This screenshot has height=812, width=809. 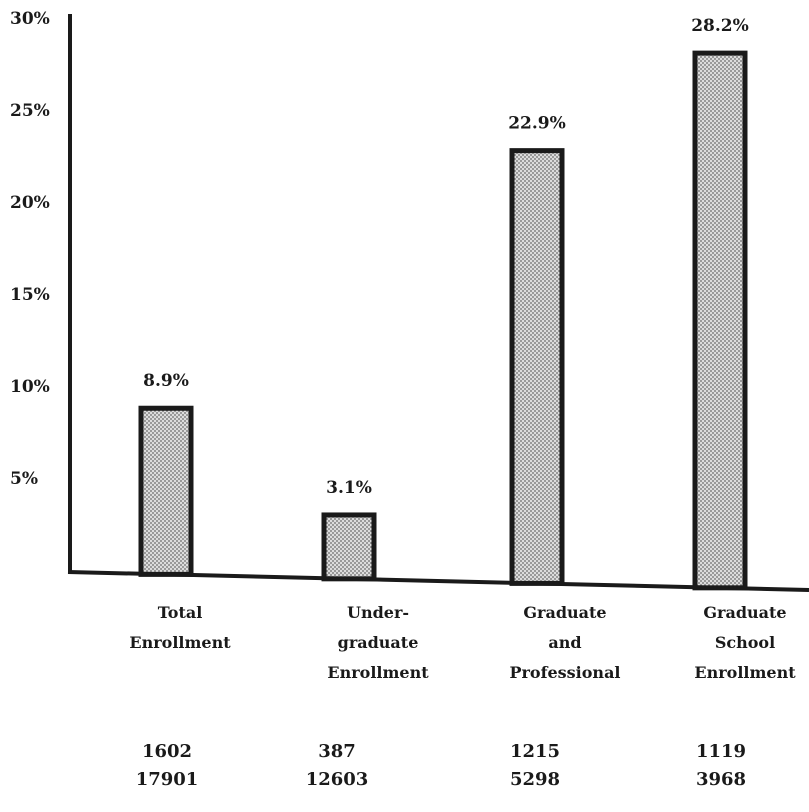 What do you see at coordinates (337, 751) in the screenshot?
I see `count-label: 387` at bounding box center [337, 751].